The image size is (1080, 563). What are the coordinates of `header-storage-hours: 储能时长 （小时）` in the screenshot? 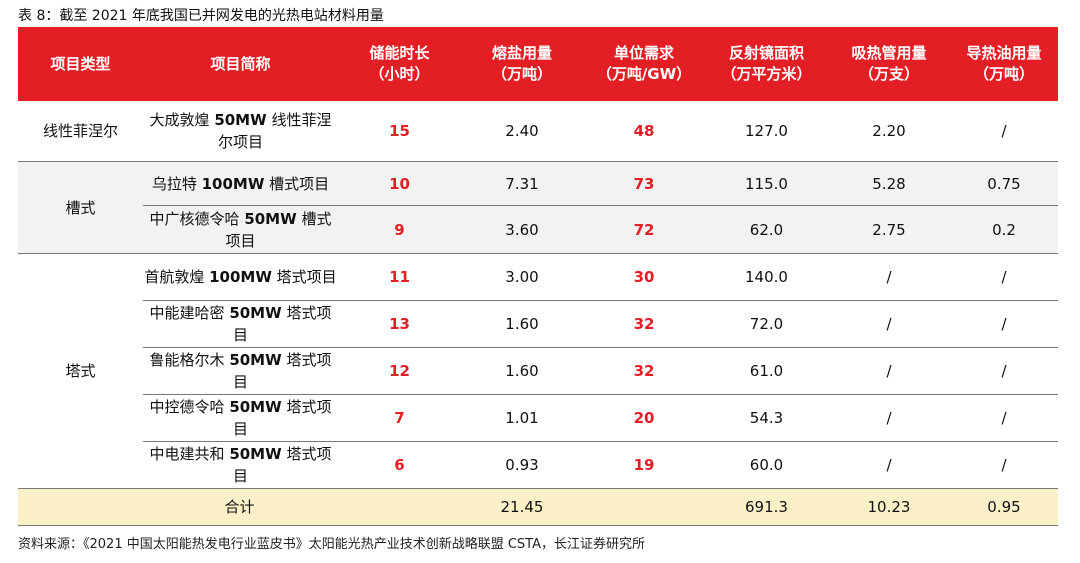 It's located at (399, 64).